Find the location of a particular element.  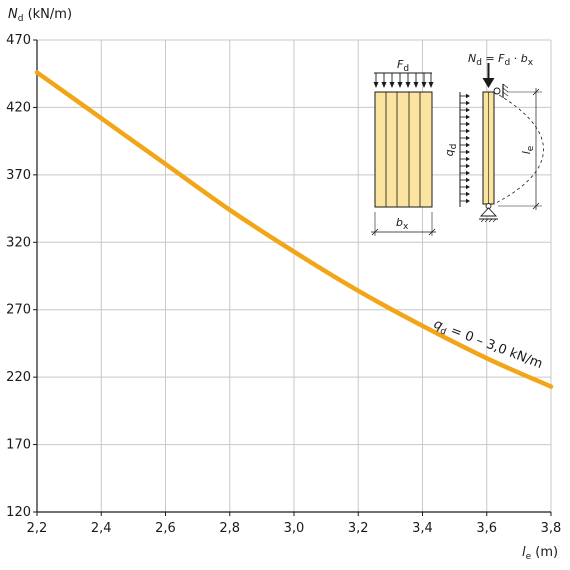

panel-front-view: Fd bx is located at coordinates (403, 147).